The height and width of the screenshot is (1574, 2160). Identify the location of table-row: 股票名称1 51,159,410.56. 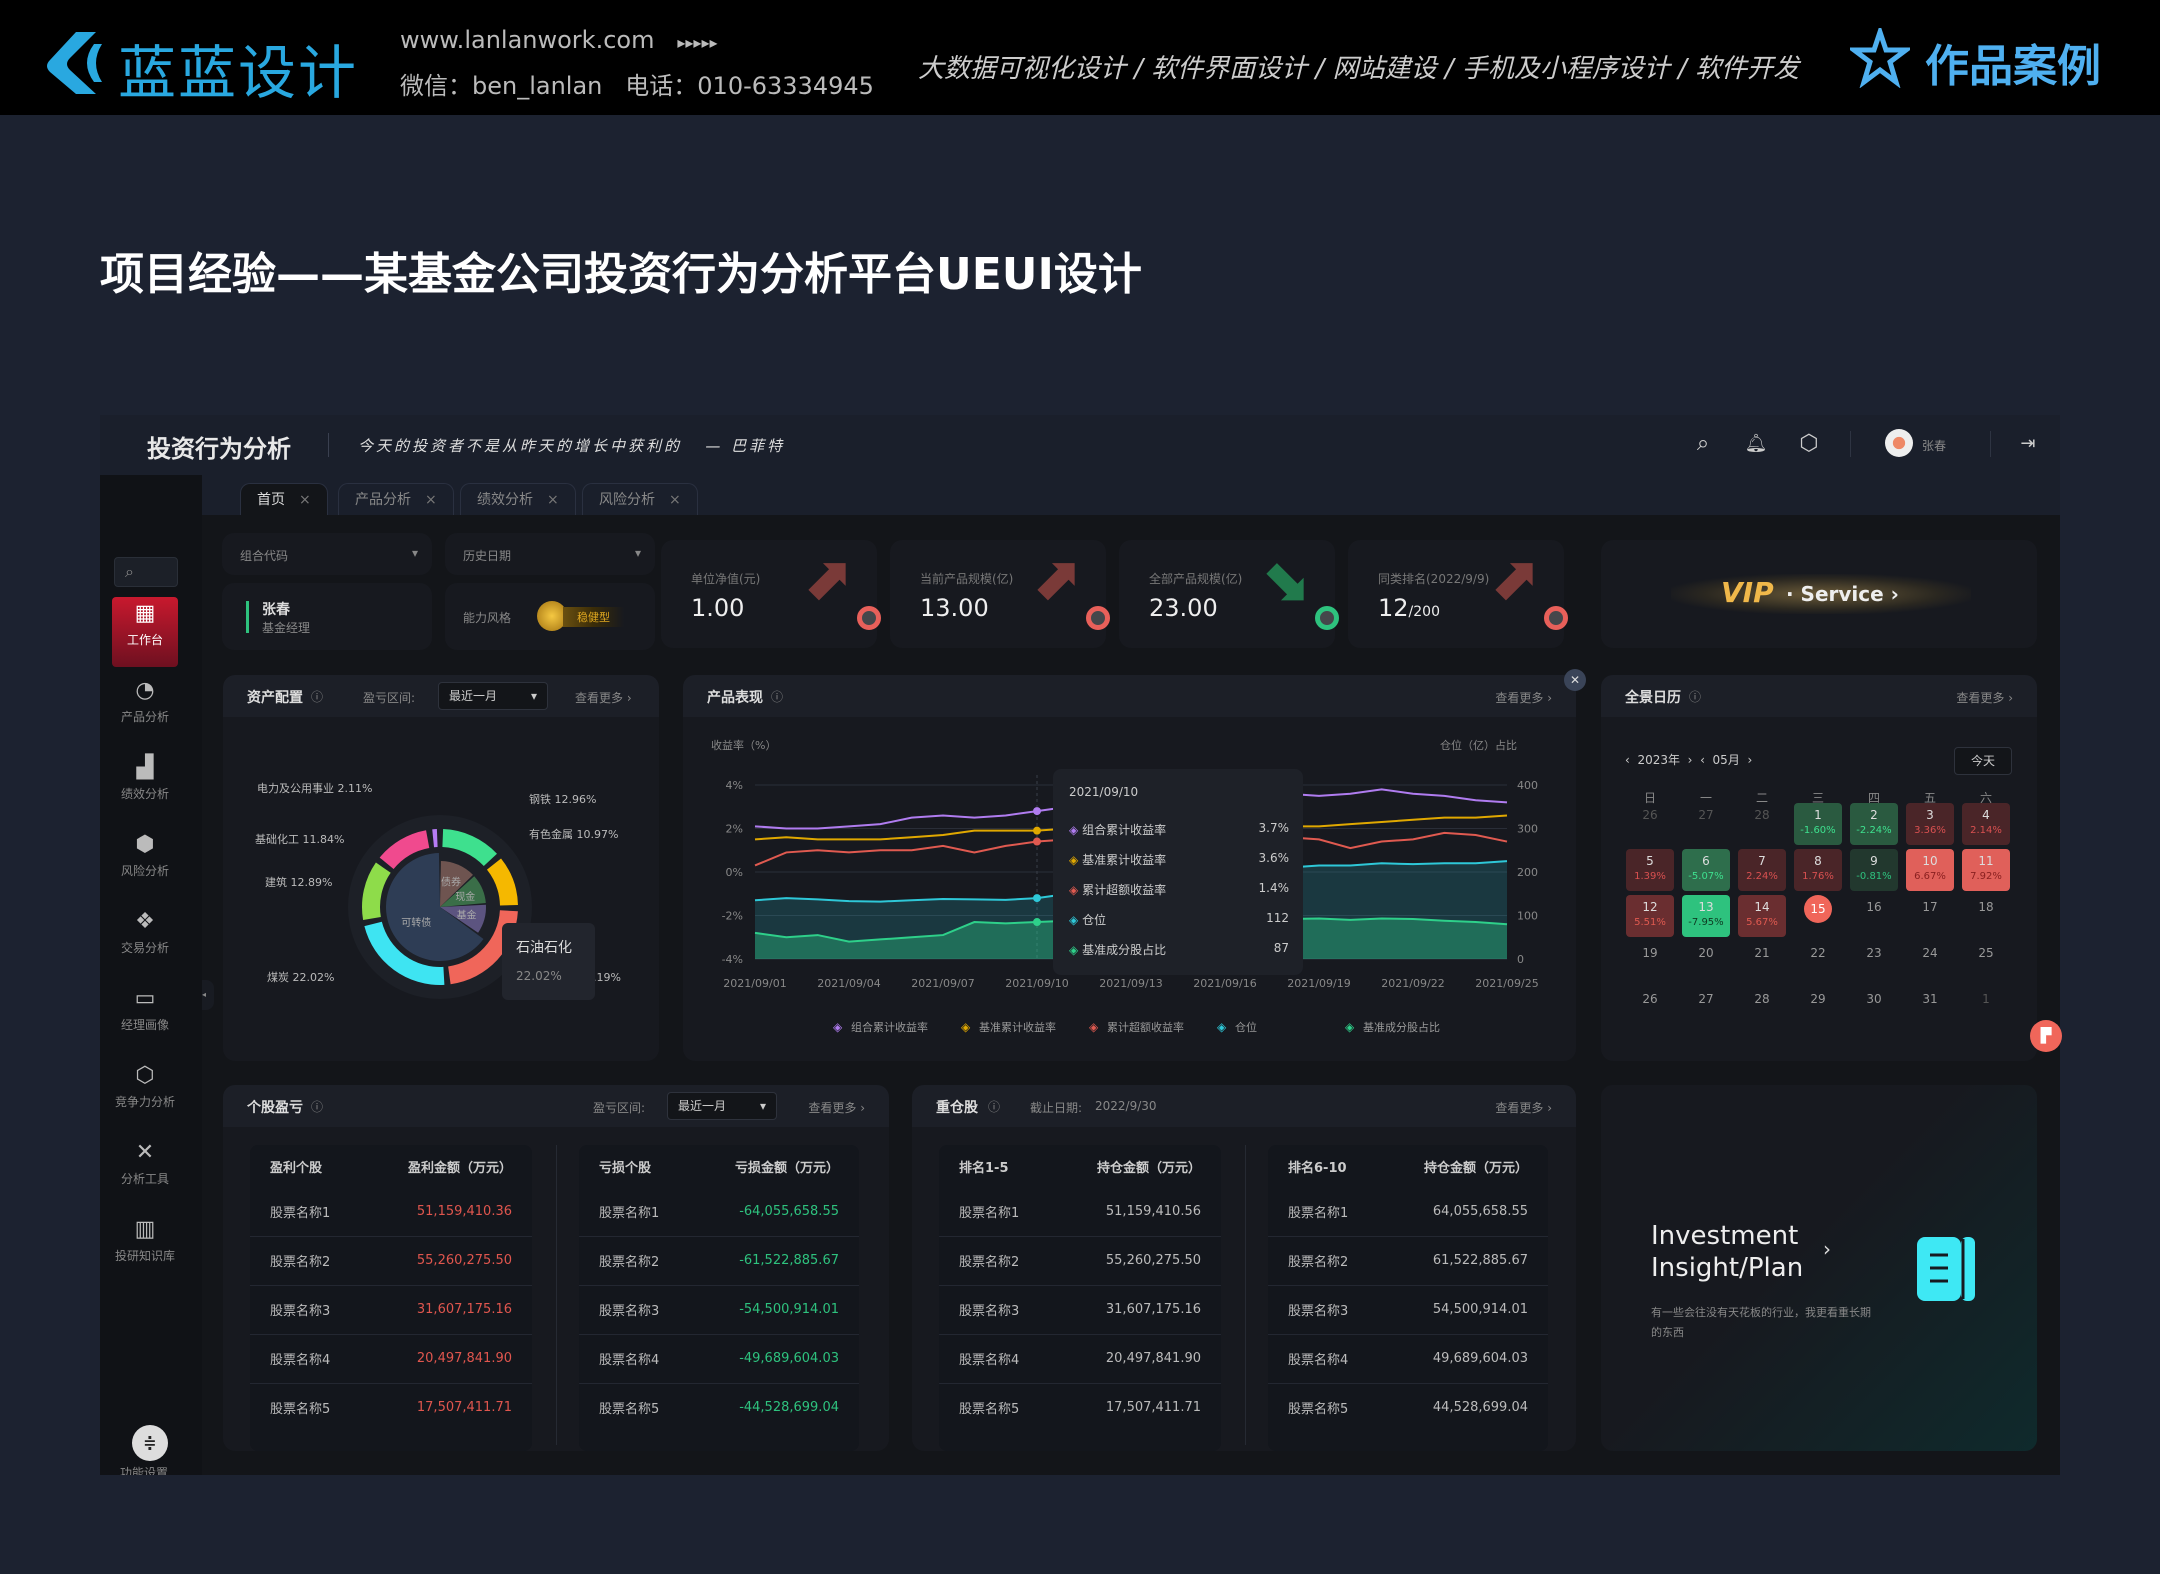
(1080, 1212).